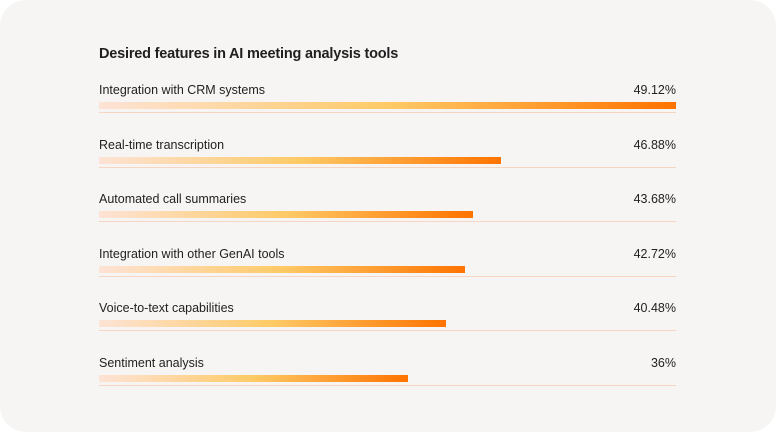 This screenshot has width=776, height=432. I want to click on value-label: 42.72%, so click(654, 253).